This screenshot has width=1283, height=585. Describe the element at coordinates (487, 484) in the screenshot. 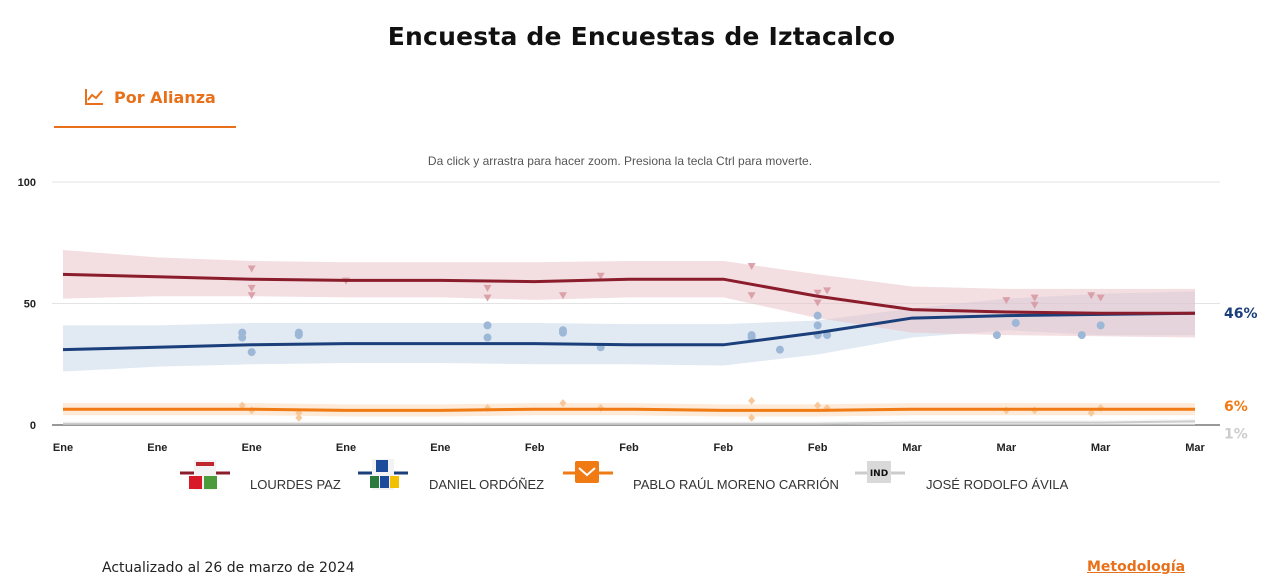

I see `legend-label-daniel-ordonez: DANIEL ORDÓÑEZ` at that location.